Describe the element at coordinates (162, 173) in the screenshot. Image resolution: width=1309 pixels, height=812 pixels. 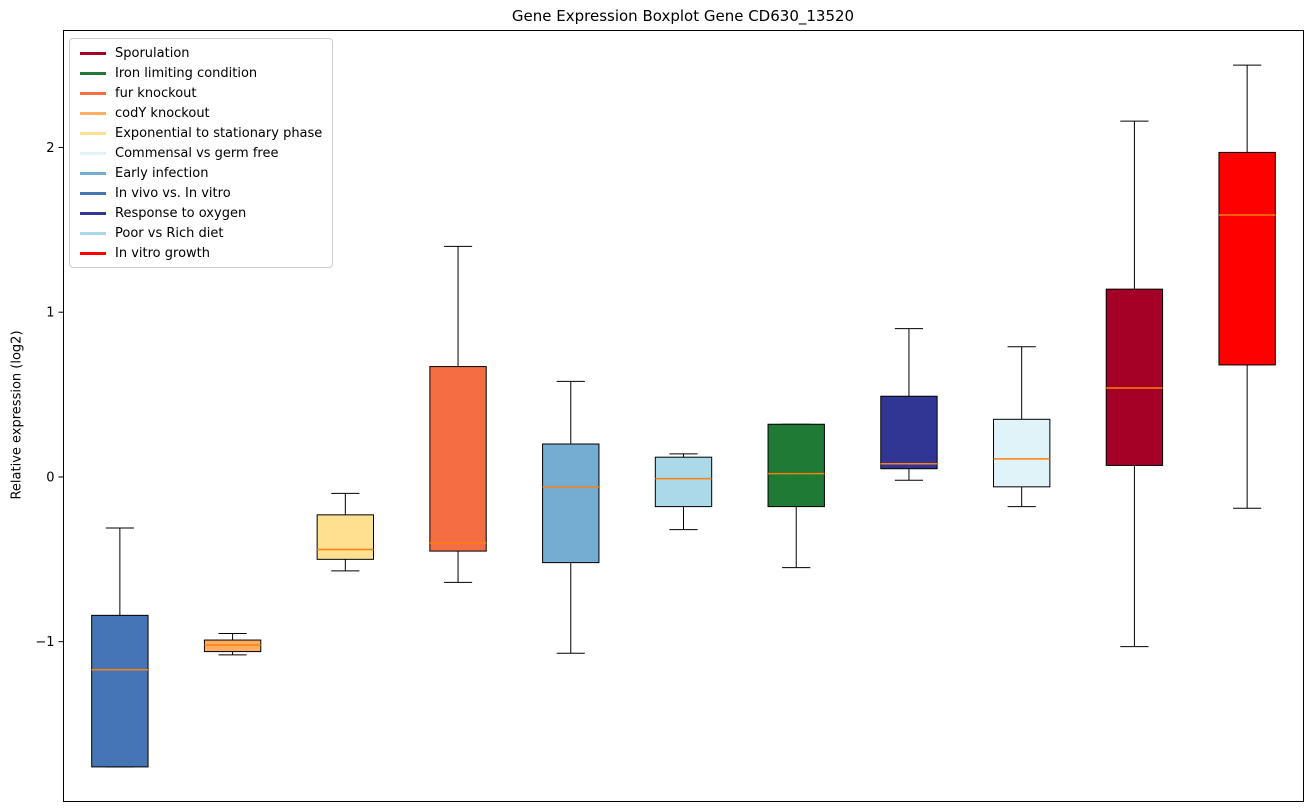
I see `legend-item-label: Early infection` at that location.